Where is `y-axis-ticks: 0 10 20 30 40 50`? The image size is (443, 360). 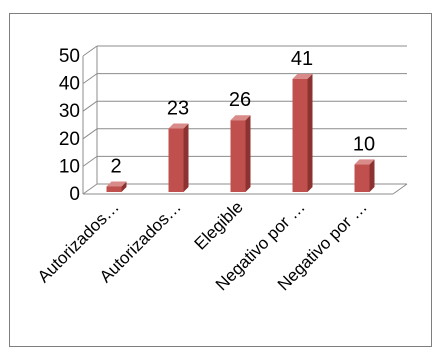 y-axis-ticks: 0 10 20 30 40 50 is located at coordinates (69, 125).